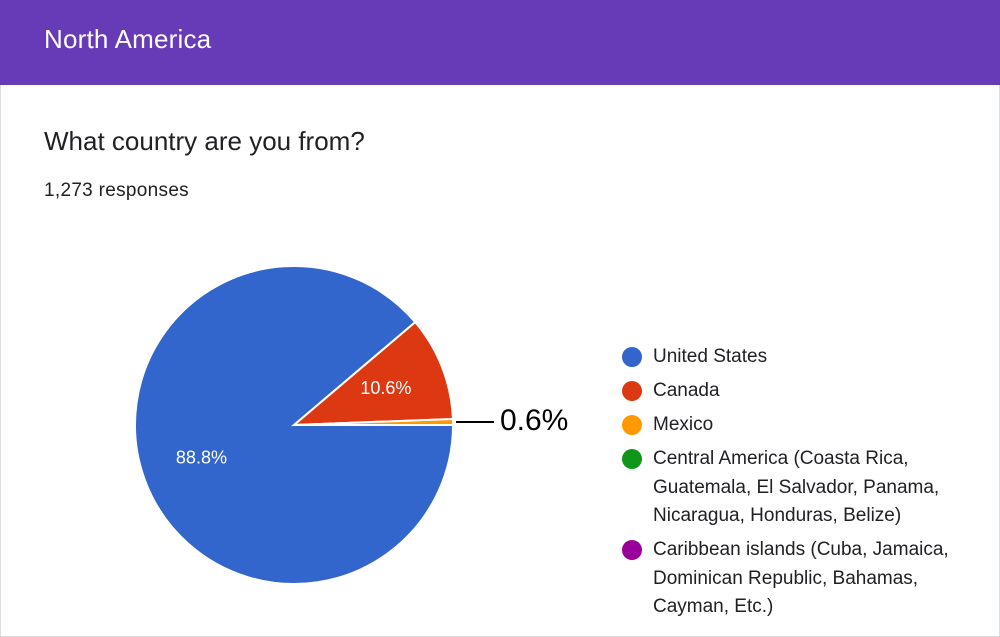  What do you see at coordinates (683, 424) in the screenshot?
I see `legend-label: Mexico` at bounding box center [683, 424].